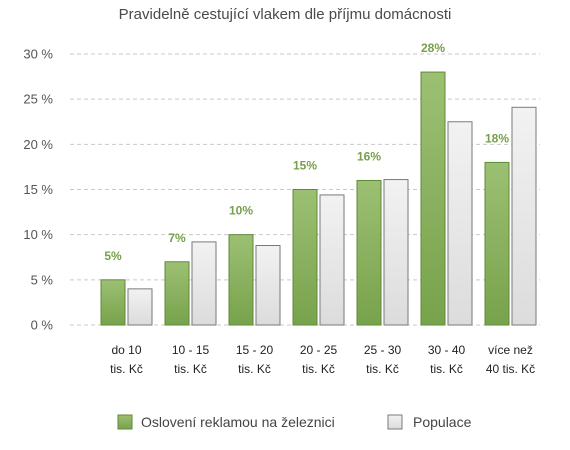 This screenshot has height=450, width=570. What do you see at coordinates (177, 238) in the screenshot?
I see `data-label: 7%` at bounding box center [177, 238].